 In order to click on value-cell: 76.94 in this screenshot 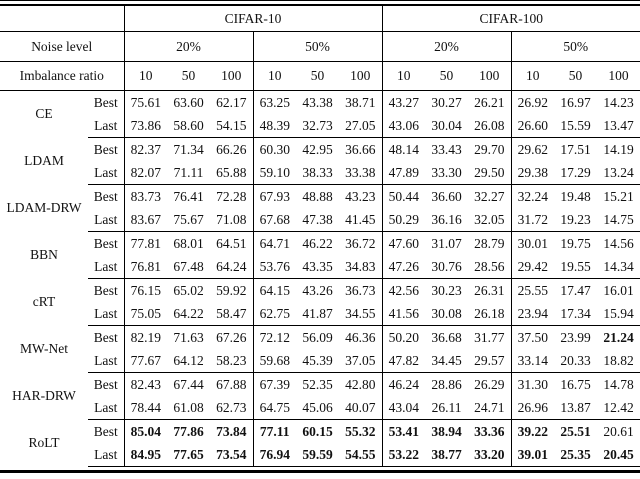, I will do `click(274, 455)`.